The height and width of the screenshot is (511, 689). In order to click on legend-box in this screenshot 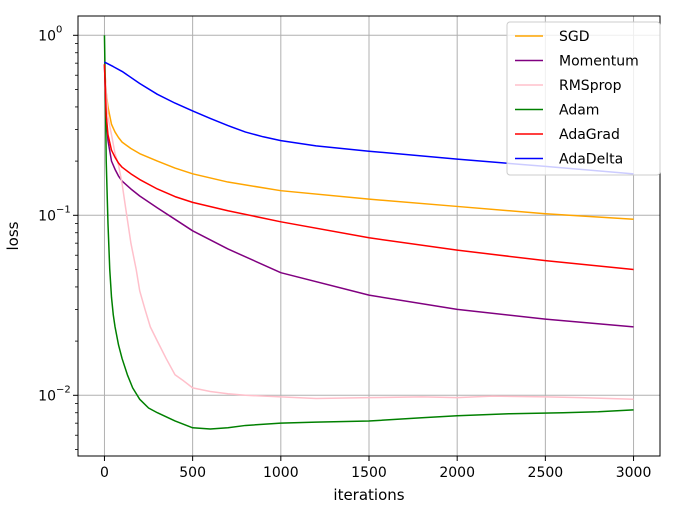, I will do `click(583, 98)`.